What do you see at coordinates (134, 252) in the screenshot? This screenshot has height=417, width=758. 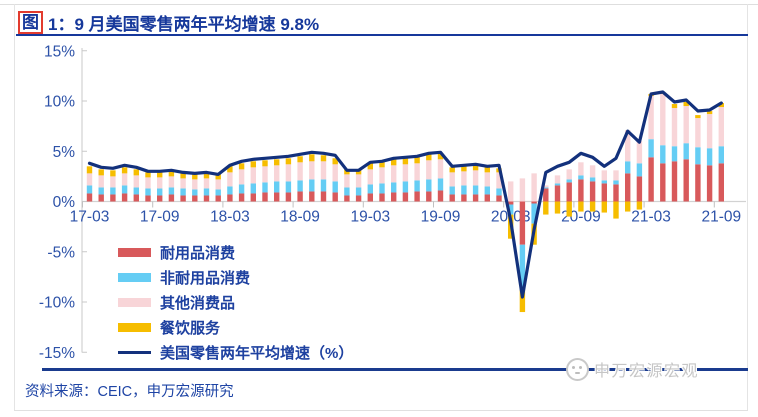 I see `durables-swatch` at bounding box center [134, 252].